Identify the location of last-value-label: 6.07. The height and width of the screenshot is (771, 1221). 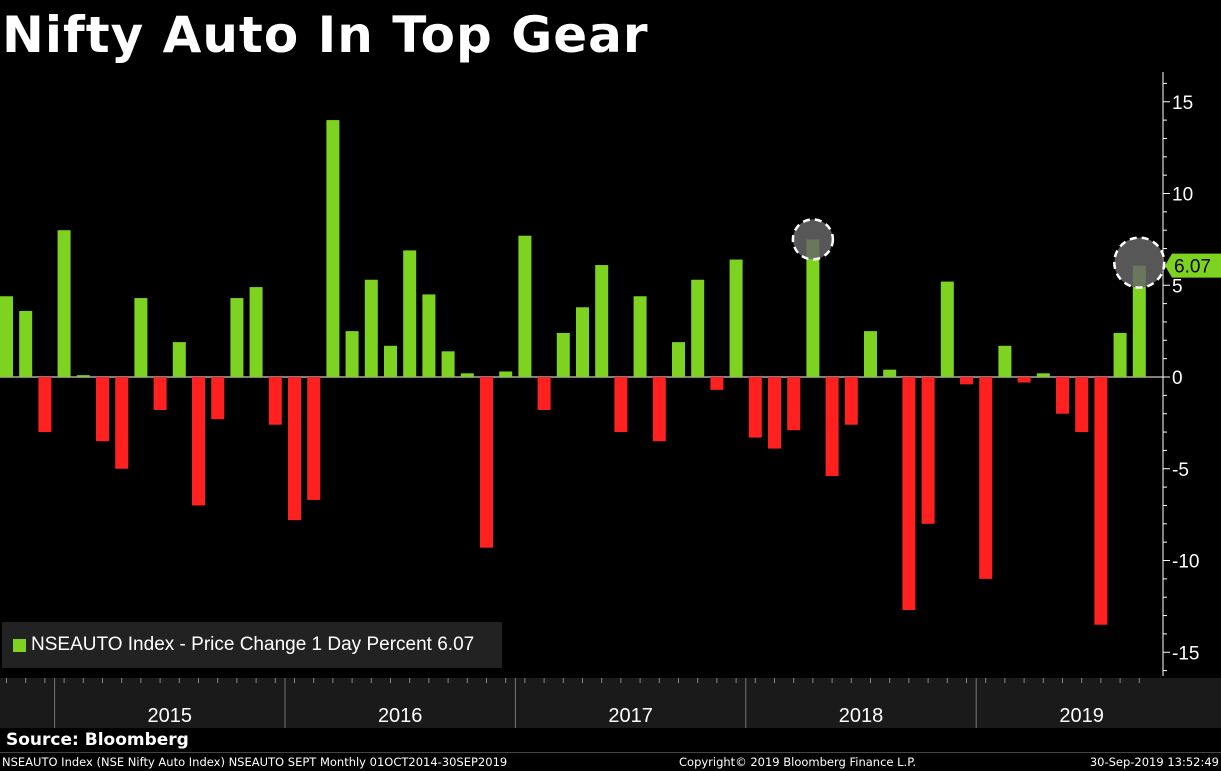
(1192, 267).